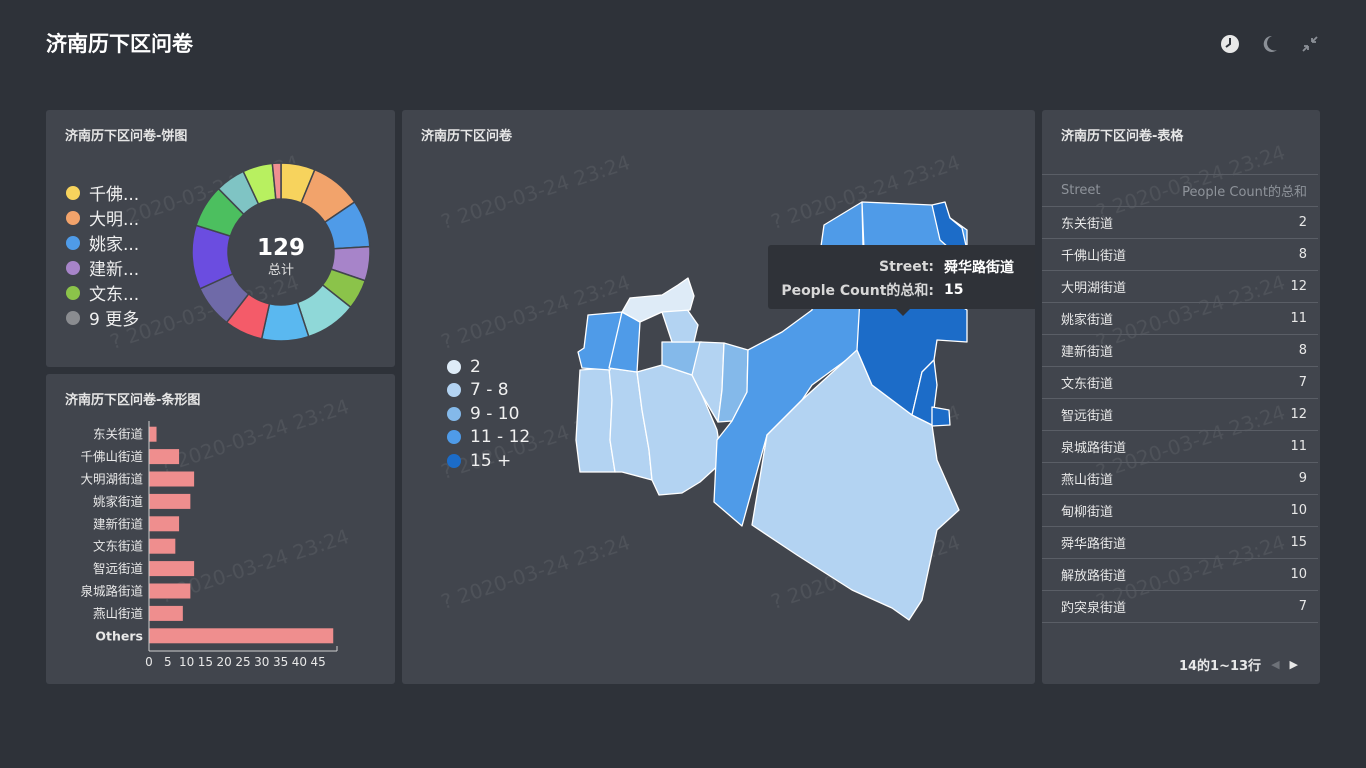 This screenshot has width=1366, height=768. Describe the element at coordinates (1180, 286) in the screenshot. I see `table-row: 大明湖街道 12` at that location.